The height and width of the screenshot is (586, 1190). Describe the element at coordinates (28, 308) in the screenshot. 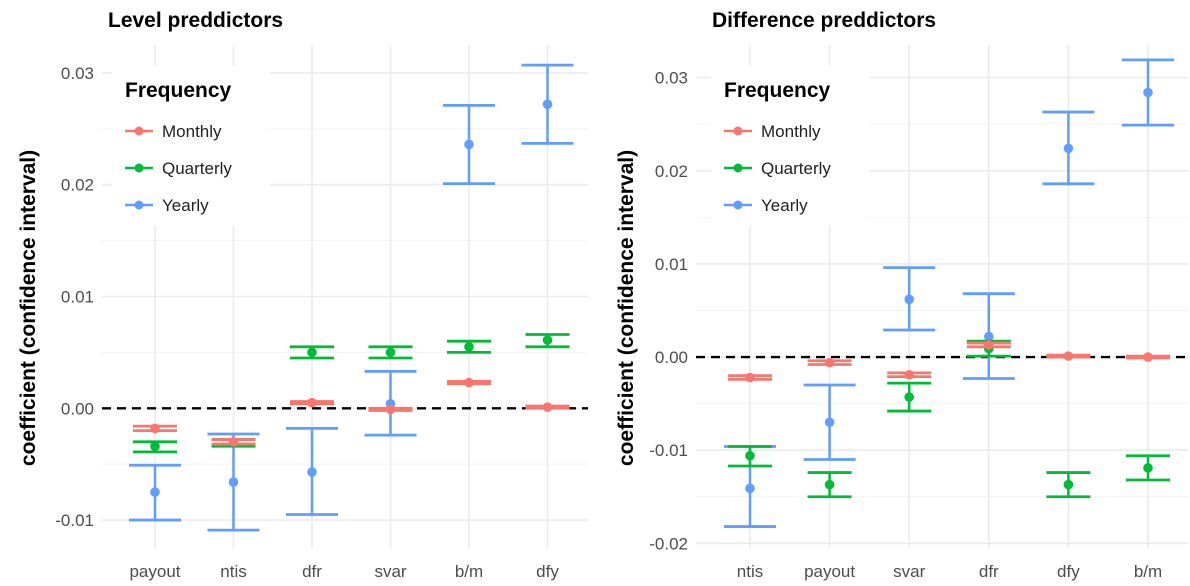

I see `panel-left-y-axis-label: coefficient (confidence interval)` at that location.